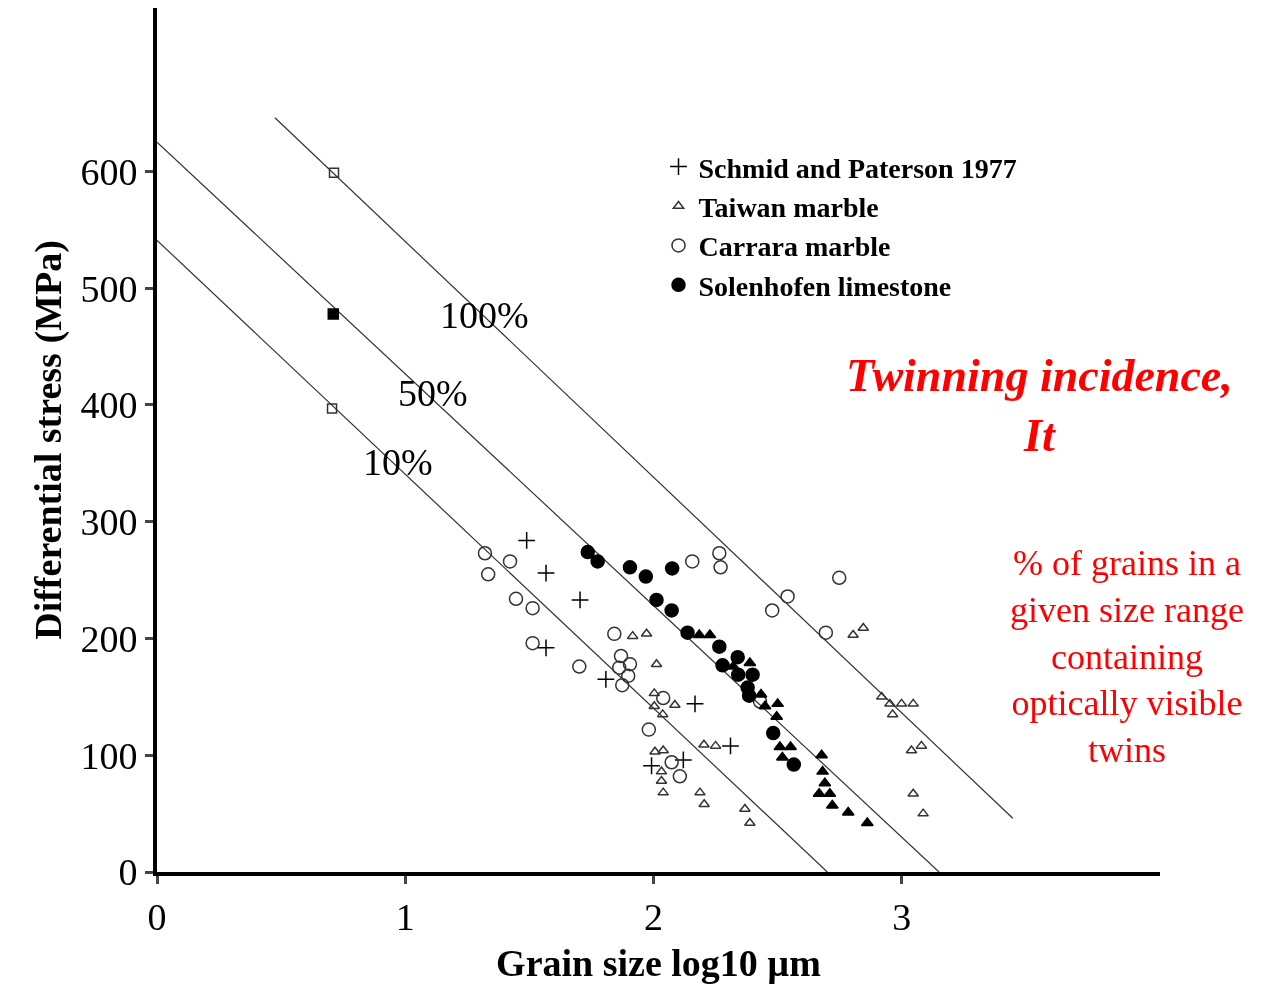  I want to click on x-axis-title: Grain size log10 µm, so click(658, 963).